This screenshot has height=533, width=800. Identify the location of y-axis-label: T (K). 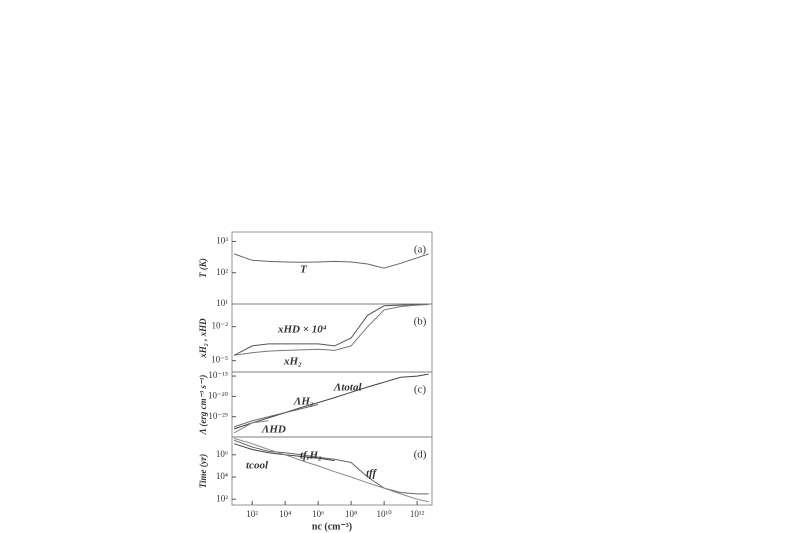
(203, 268).